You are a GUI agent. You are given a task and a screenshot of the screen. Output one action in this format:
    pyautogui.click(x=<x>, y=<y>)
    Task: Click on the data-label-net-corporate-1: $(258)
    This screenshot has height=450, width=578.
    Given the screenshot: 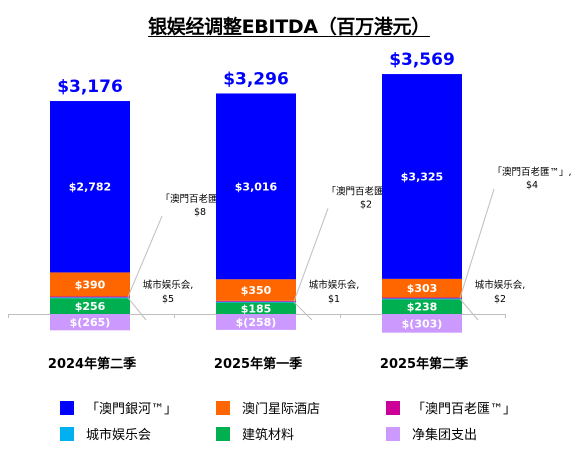 What is the action you would take?
    pyautogui.click(x=256, y=322)
    